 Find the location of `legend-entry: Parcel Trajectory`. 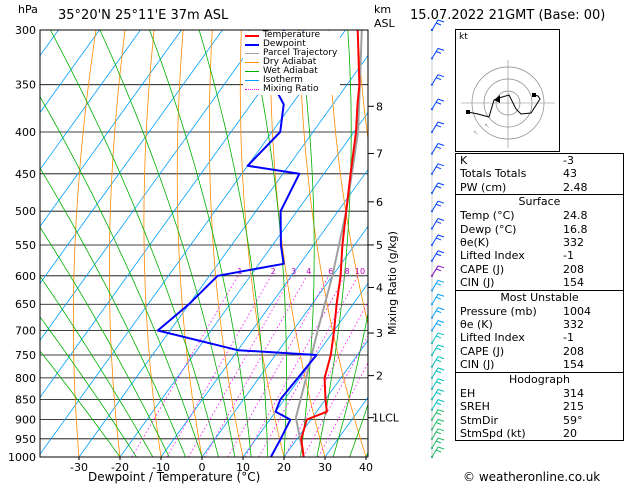

legend-entry: Parcel Trajectory is located at coordinates (291, 53).